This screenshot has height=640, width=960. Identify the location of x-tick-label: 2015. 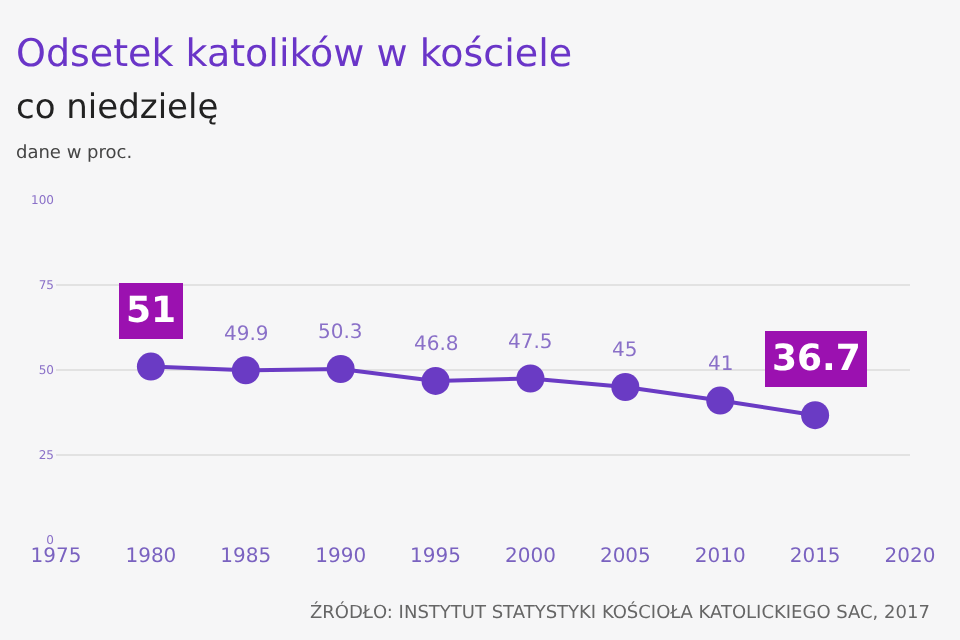
(815, 557).